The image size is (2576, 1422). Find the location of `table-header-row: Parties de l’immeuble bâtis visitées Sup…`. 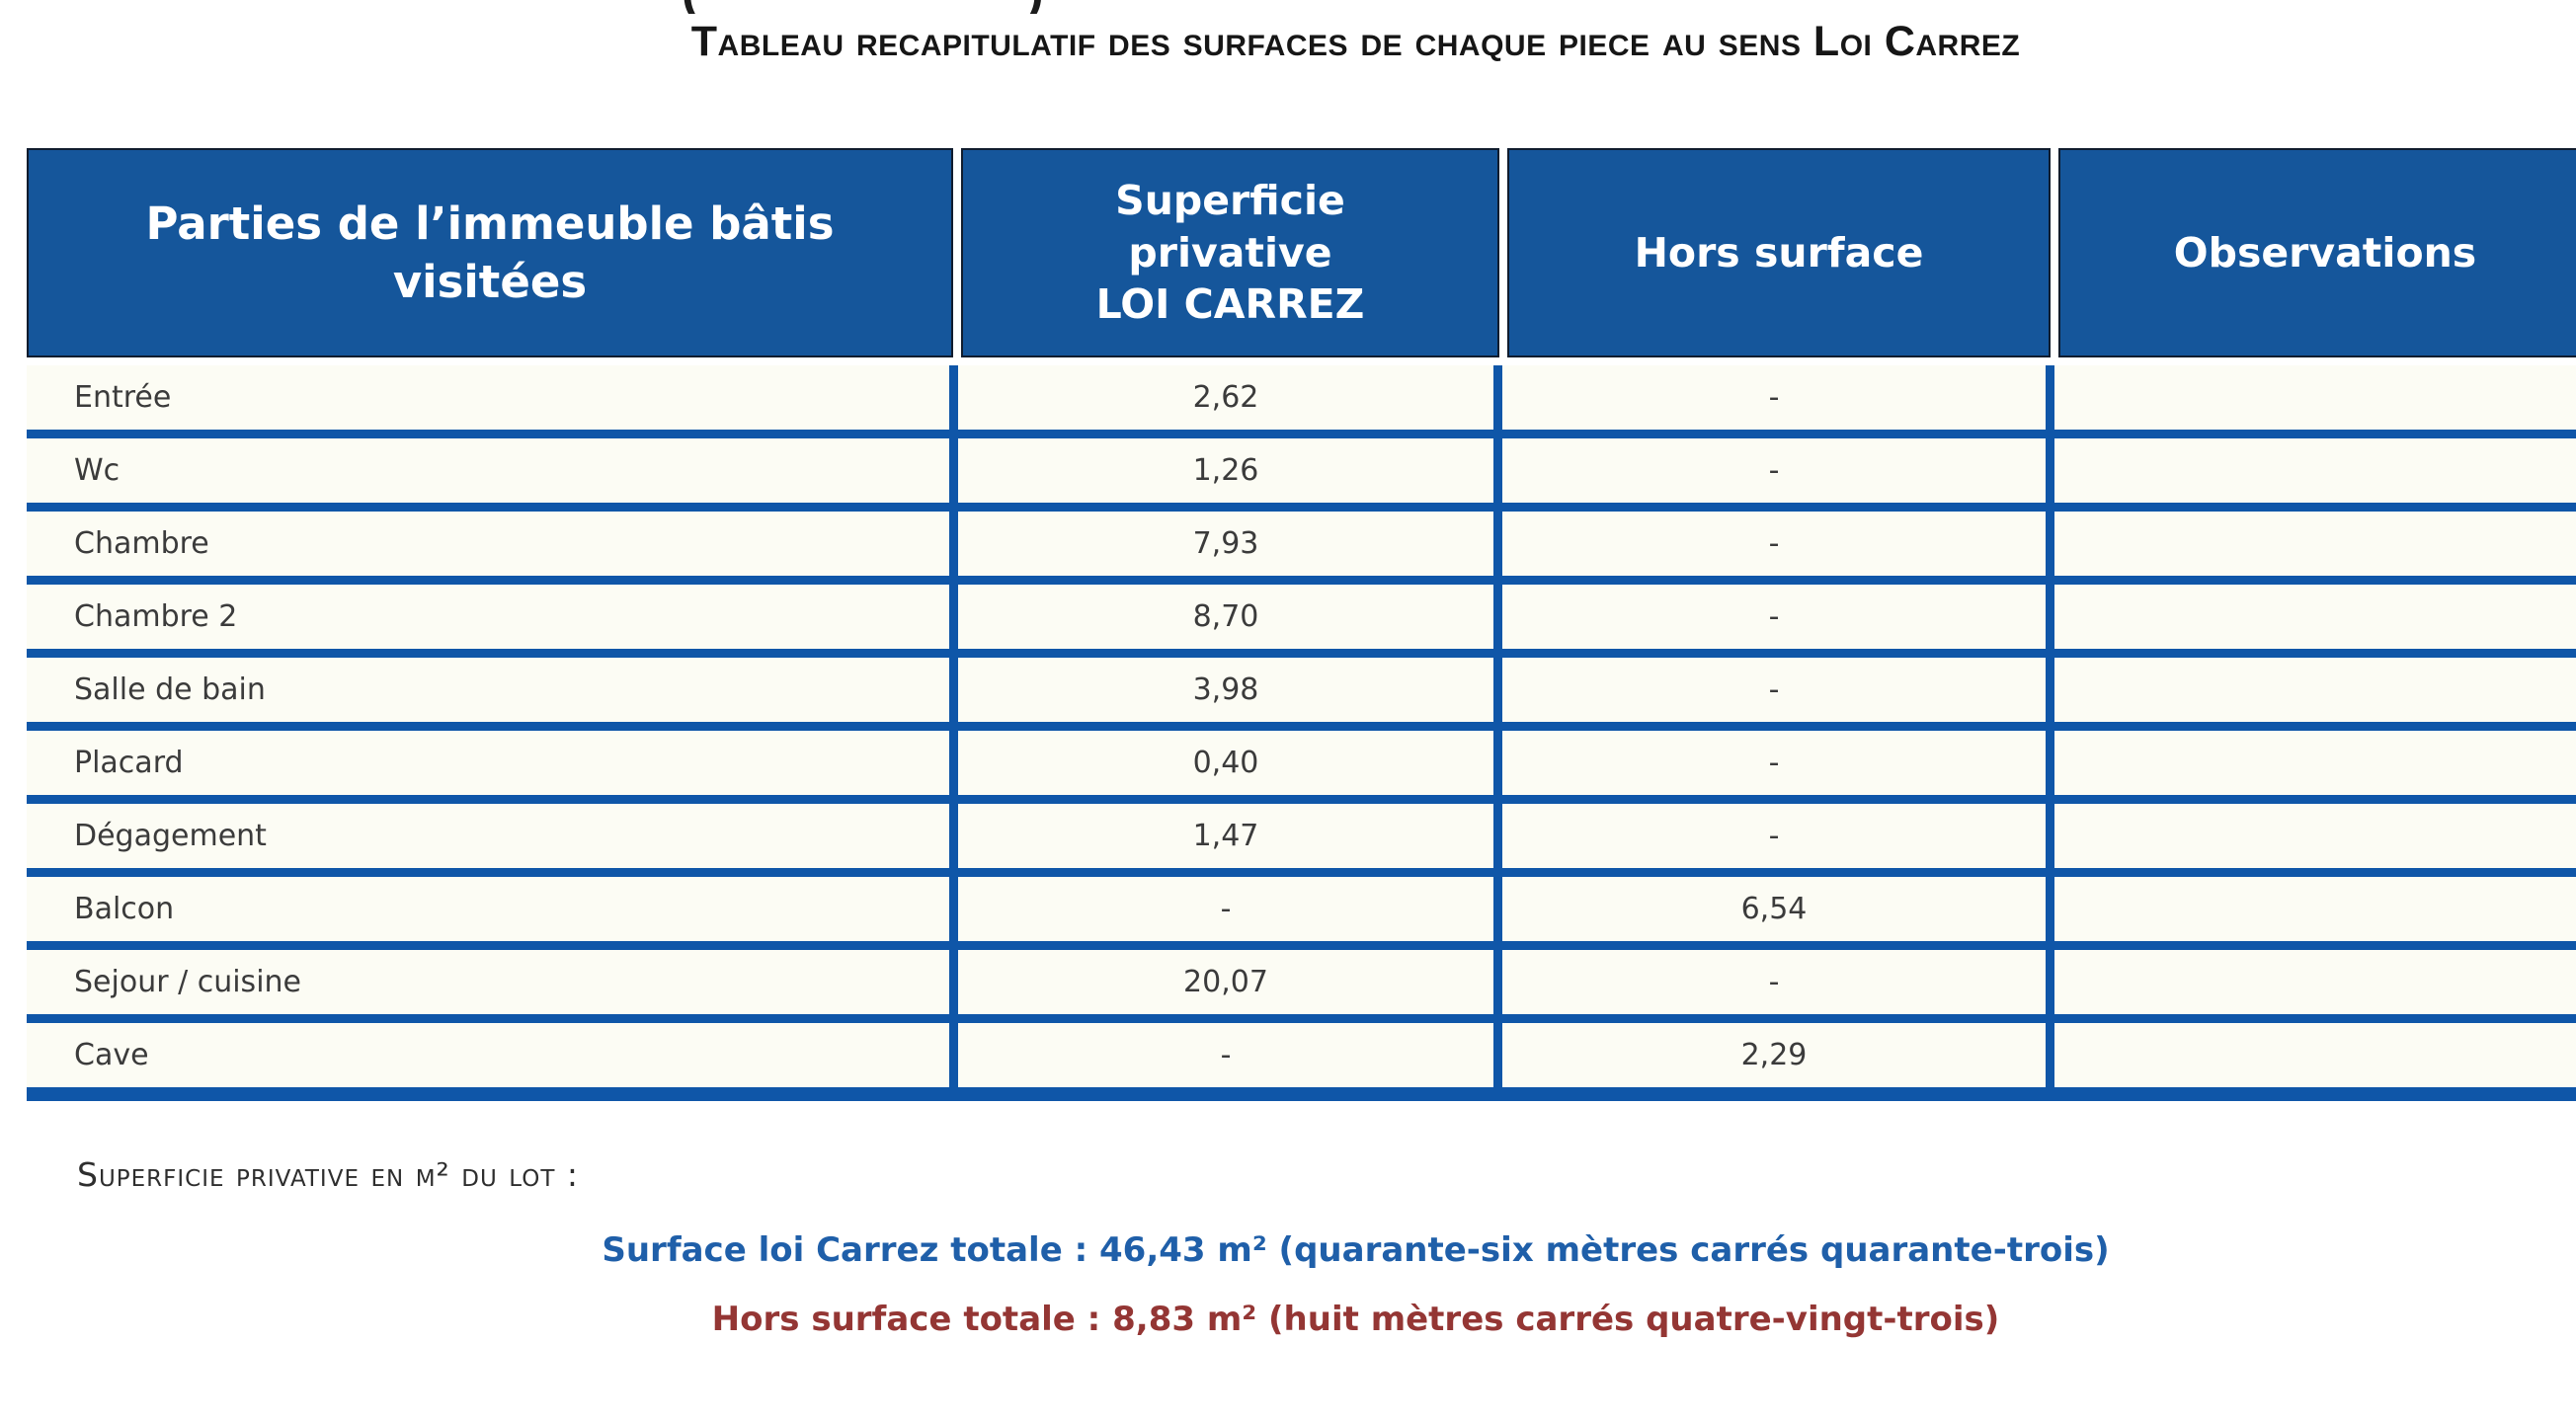

table-header-row: Parties de l’immeuble bâtis visitées Sup… is located at coordinates (1301, 253).